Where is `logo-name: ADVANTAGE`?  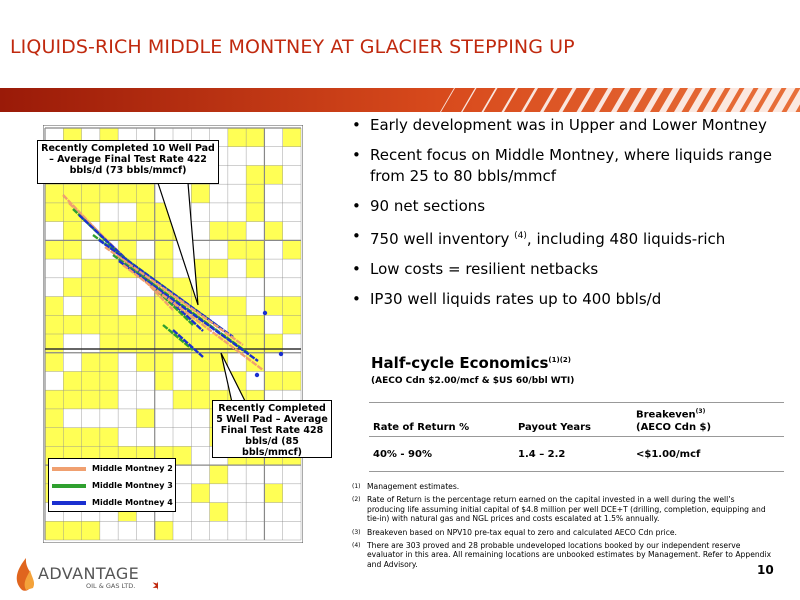 logo-name: ADVANTAGE is located at coordinates (89, 573).